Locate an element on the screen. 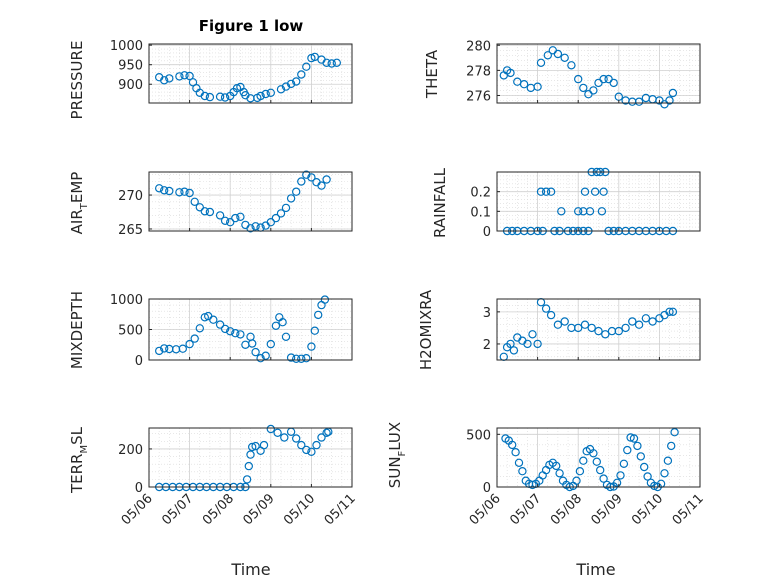 The height and width of the screenshot is (583, 778). x-axis-label-right: Time is located at coordinates (595, 569).